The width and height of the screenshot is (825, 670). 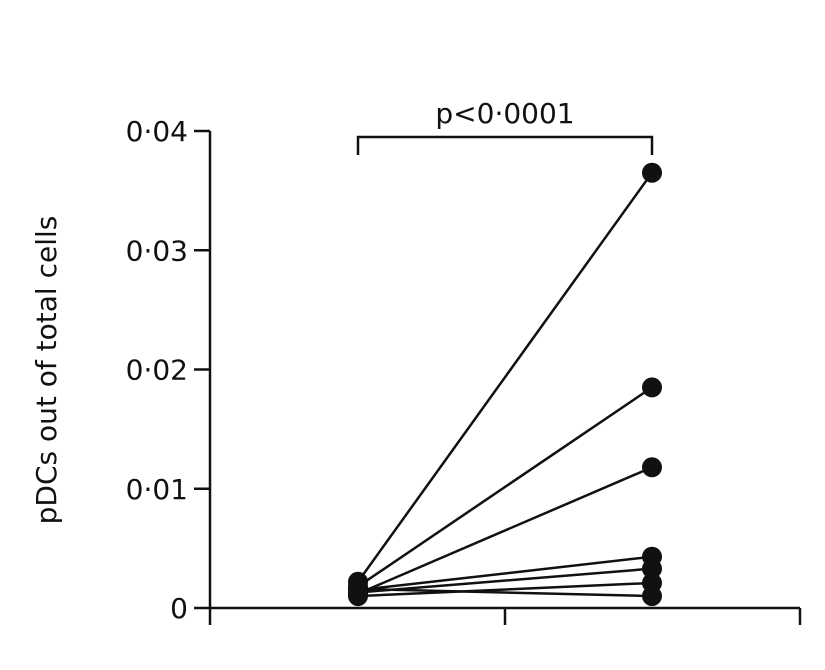 I want to click on y-tick-label: 0·01, so click(x=157, y=489).